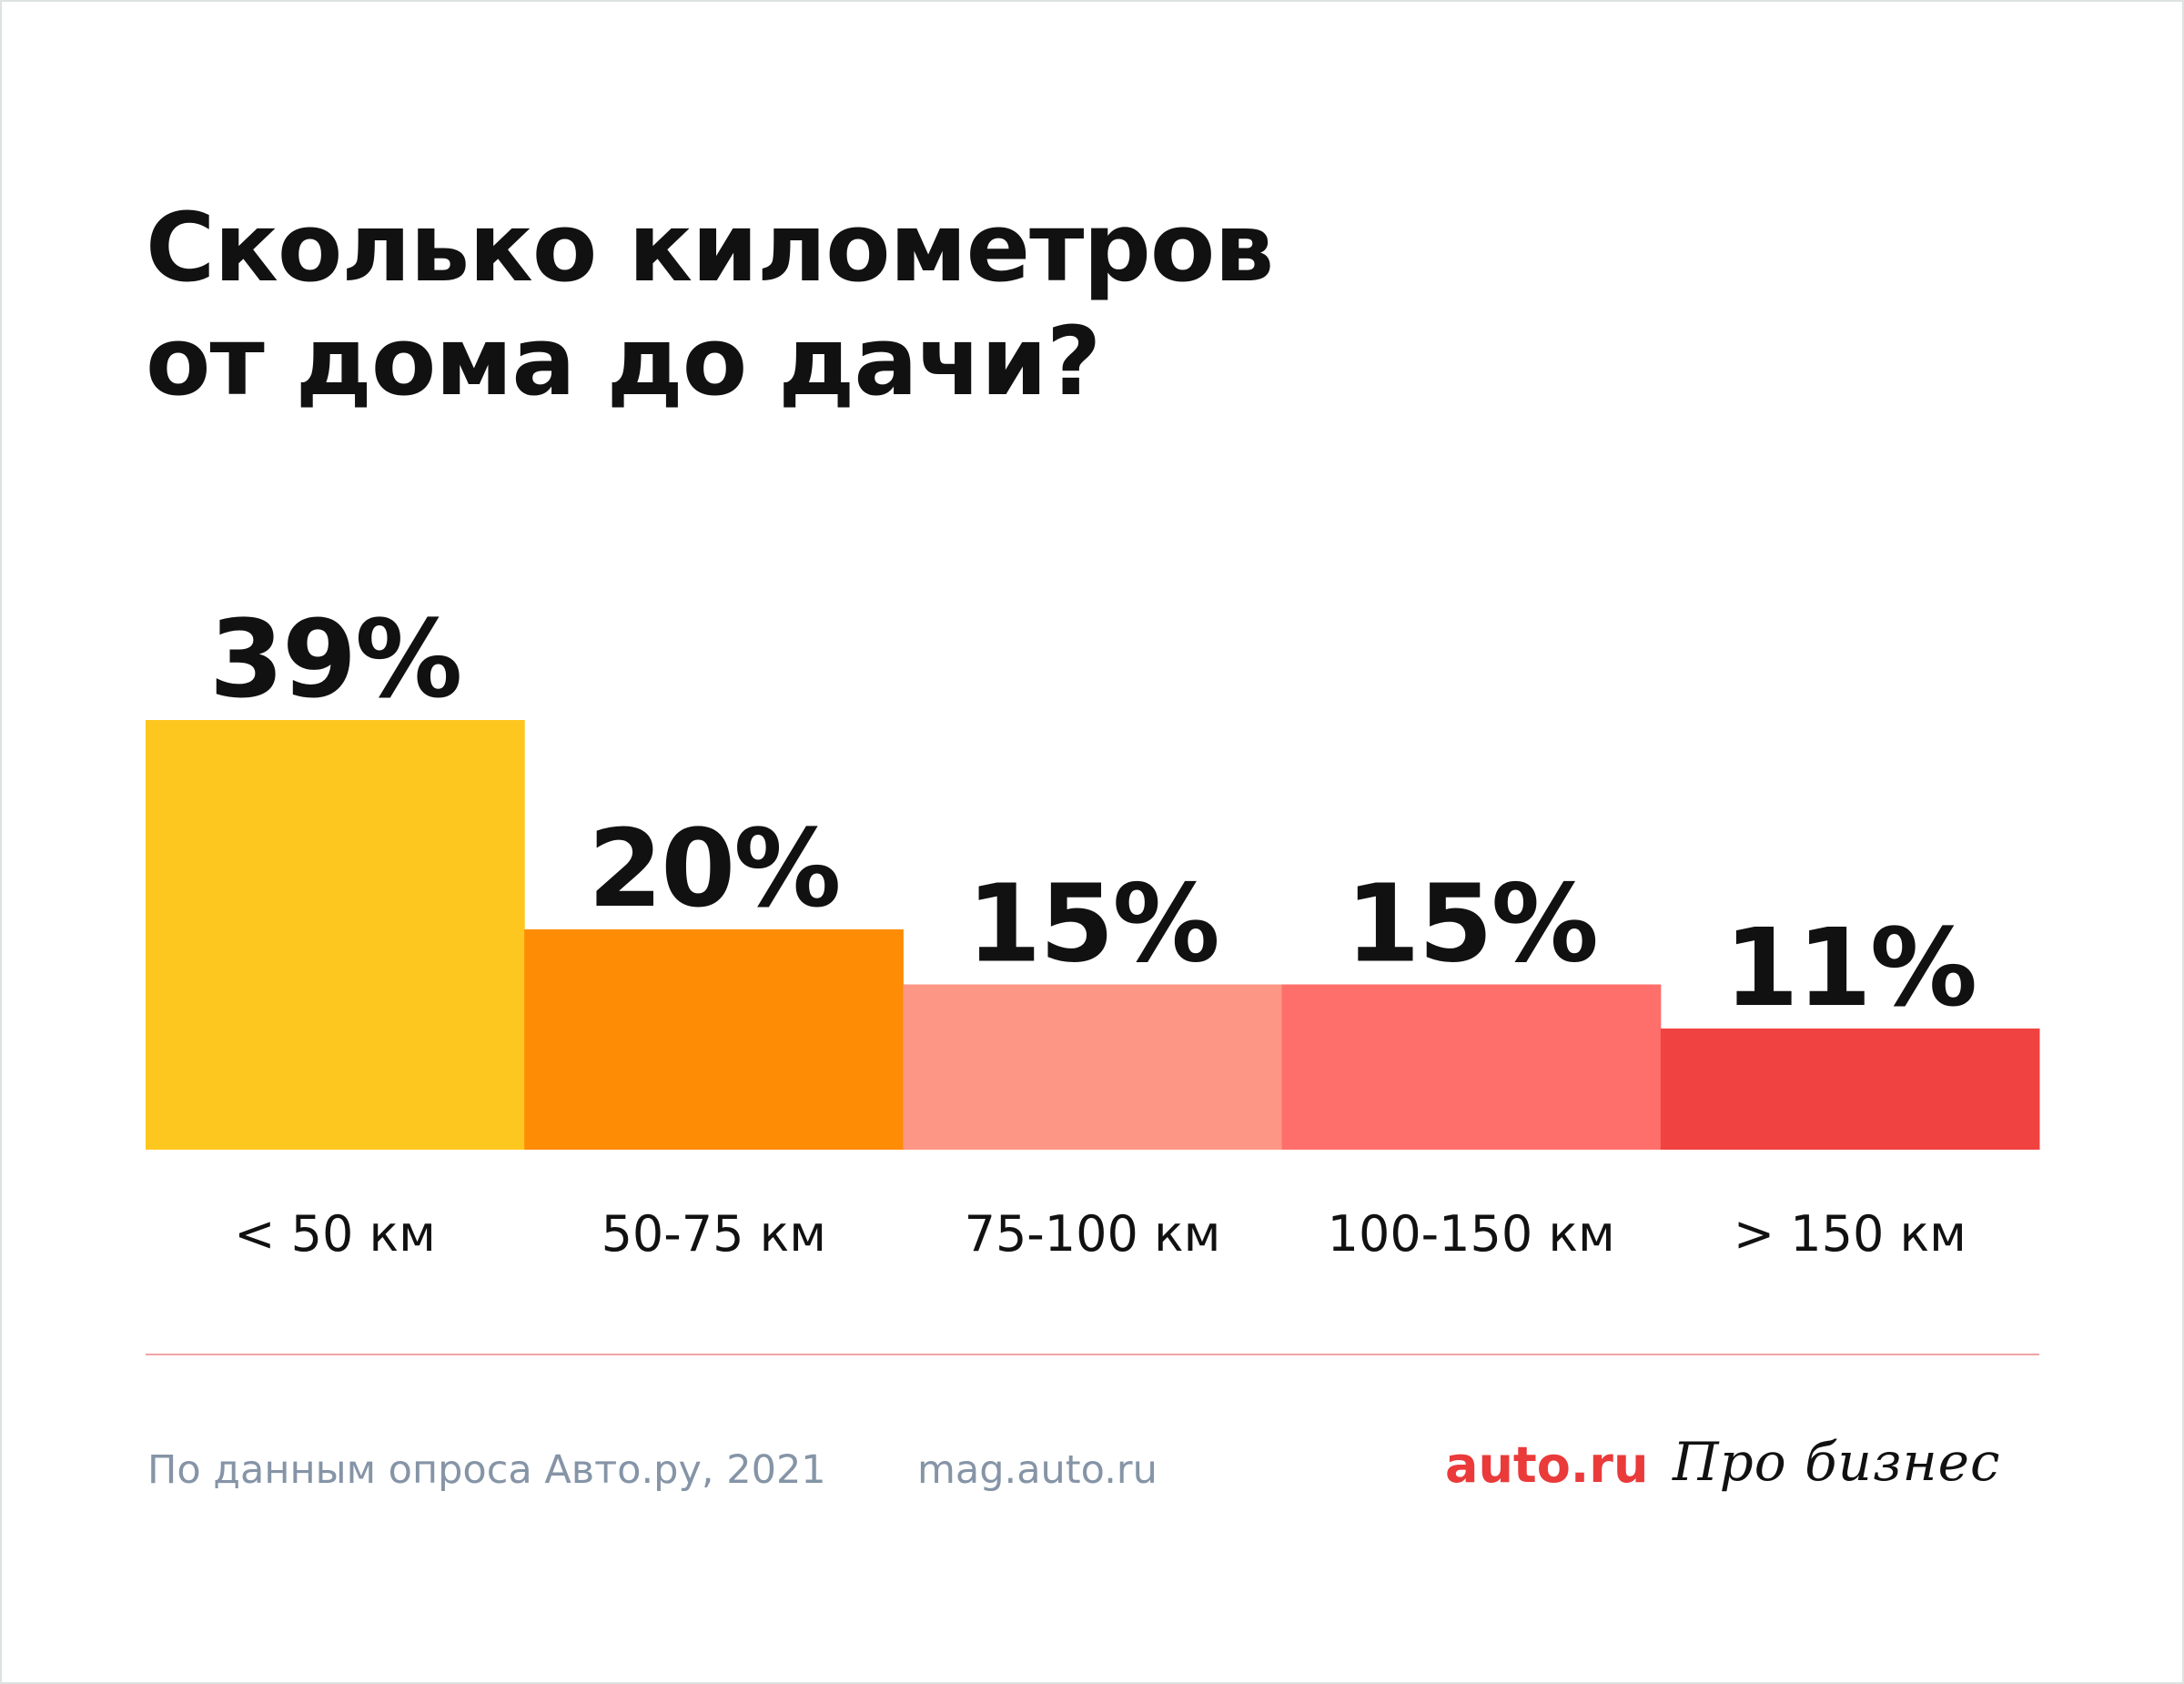  Describe the element at coordinates (1092, 923) in the screenshot. I see `value-label-3: 15%` at that location.